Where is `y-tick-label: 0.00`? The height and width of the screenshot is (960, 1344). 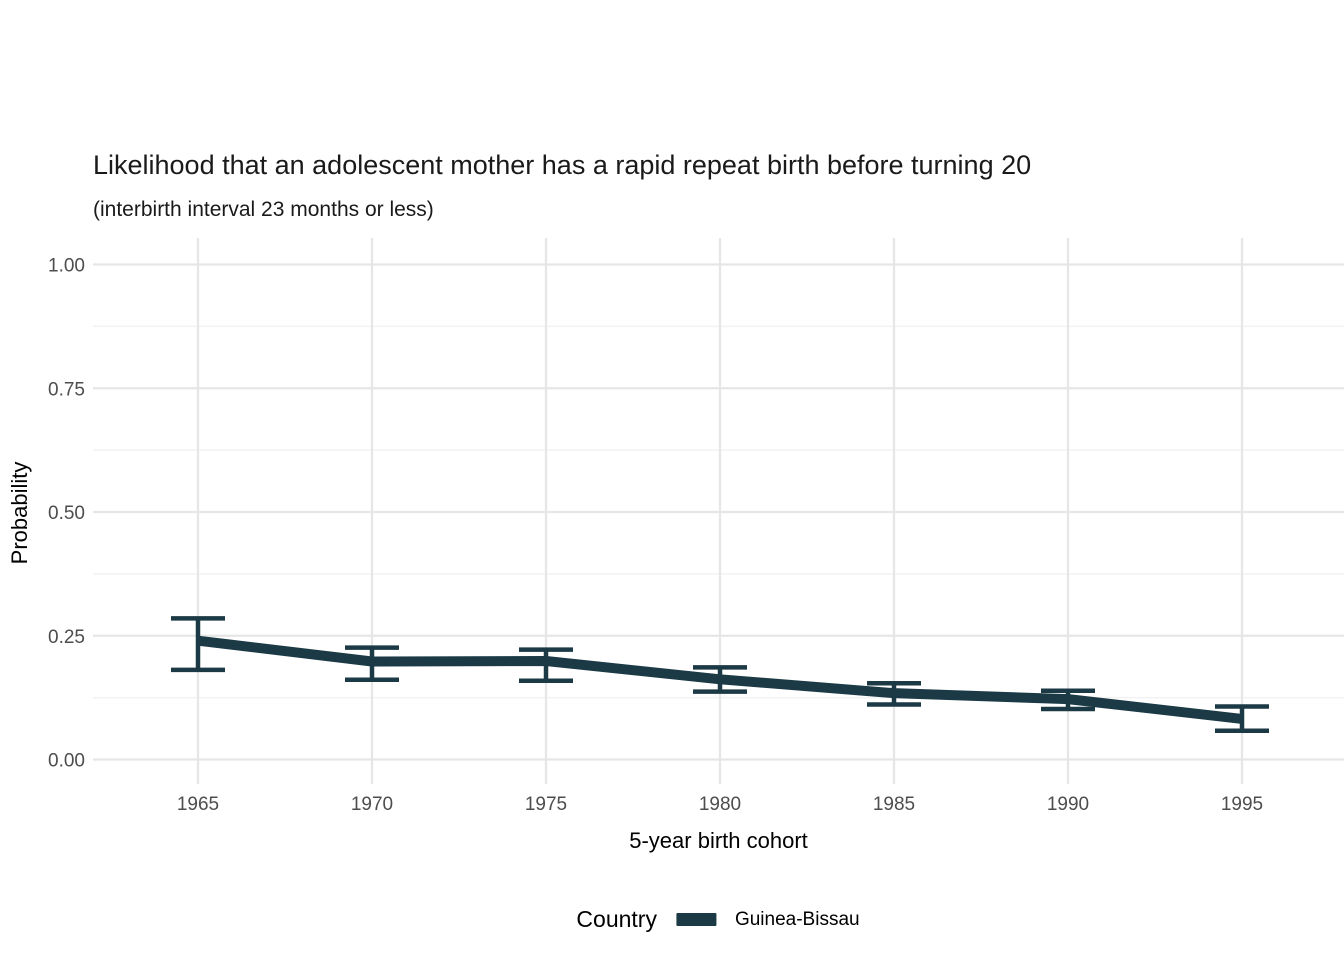
y-tick-label: 0.00 is located at coordinates (66, 761).